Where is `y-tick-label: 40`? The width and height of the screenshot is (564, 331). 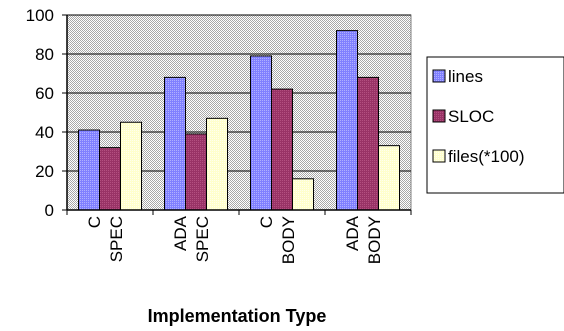 y-tick-label: 40 is located at coordinates (44, 132).